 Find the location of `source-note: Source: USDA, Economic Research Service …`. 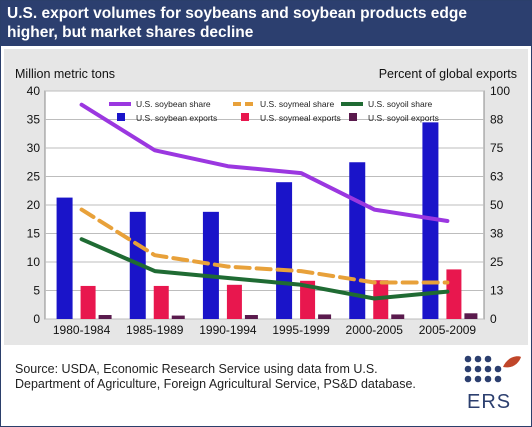

source-note: Source: USDA, Economic Research Service … is located at coordinates (215, 376).